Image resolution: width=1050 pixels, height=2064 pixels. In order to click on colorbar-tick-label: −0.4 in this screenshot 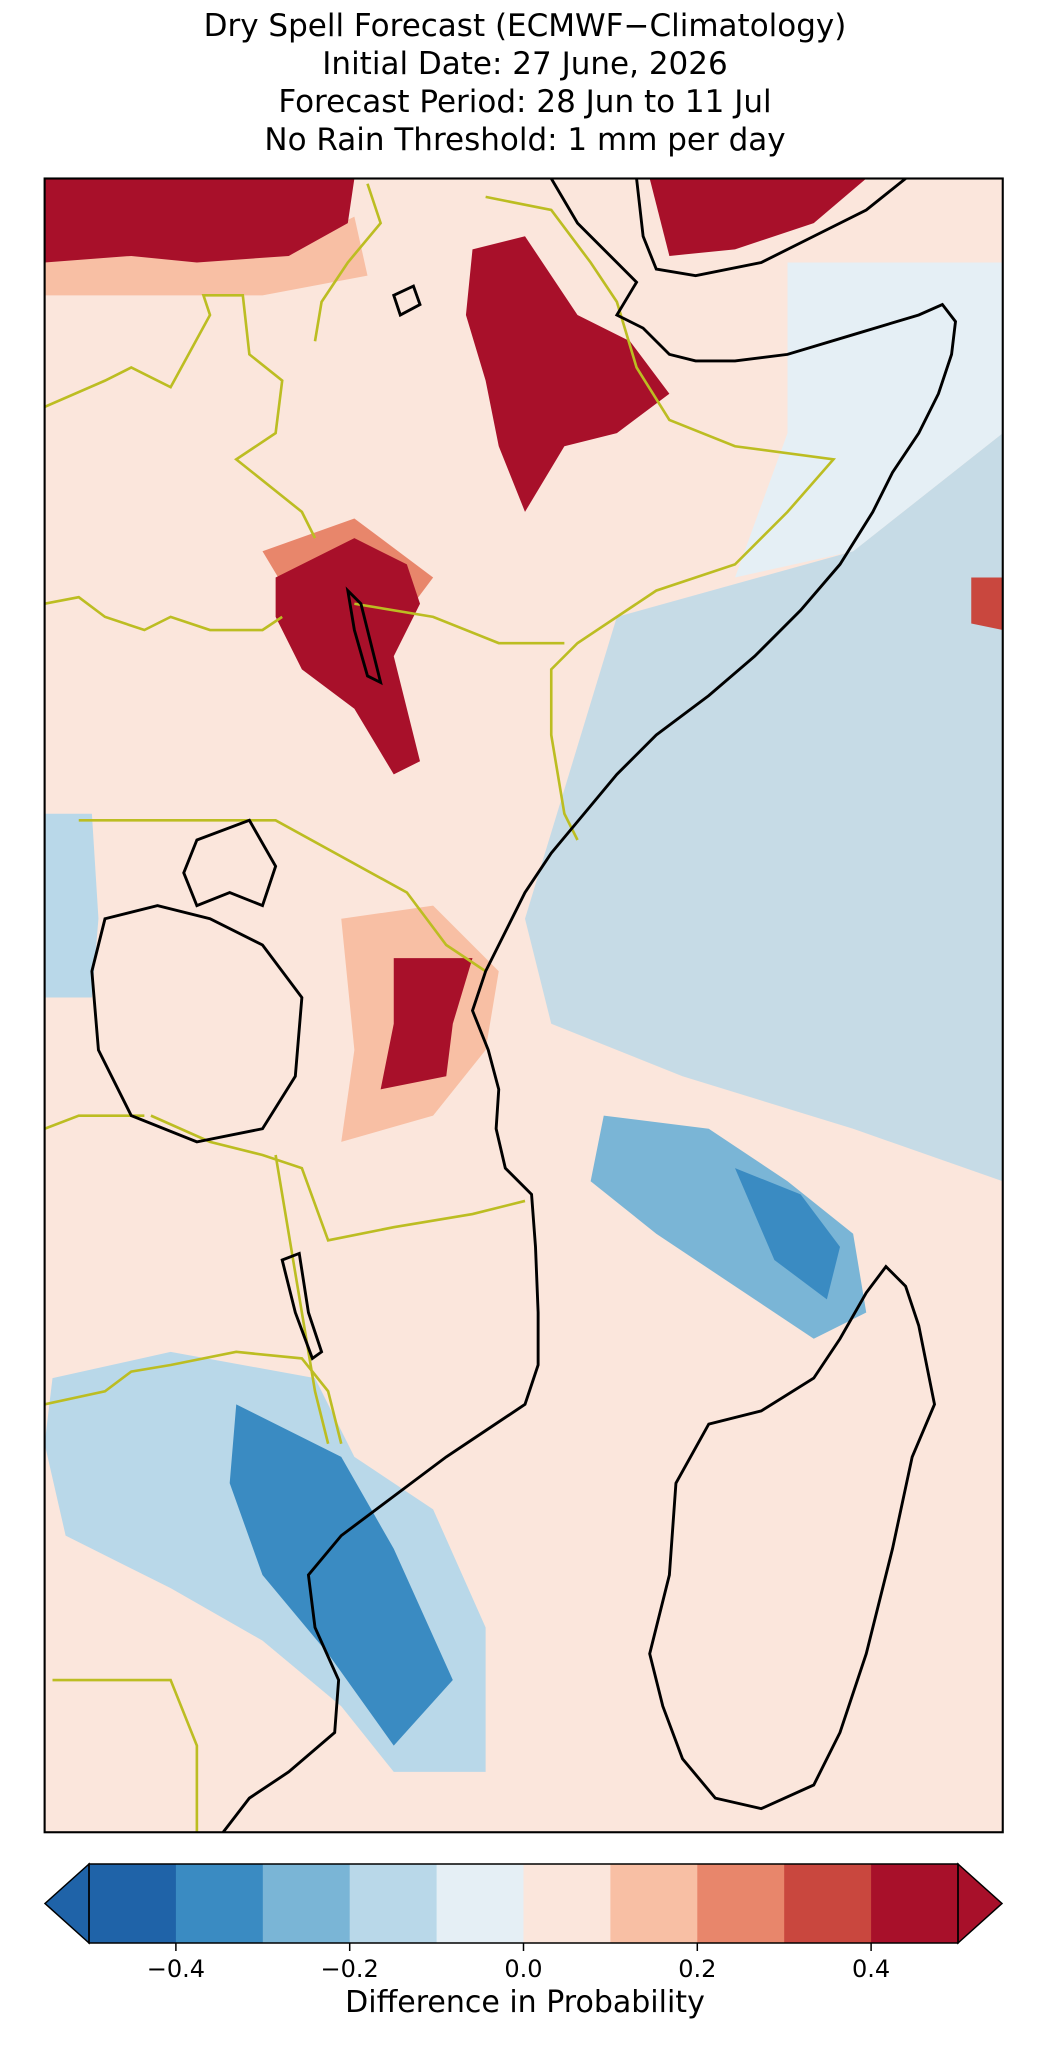, I will do `click(176, 1969)`.